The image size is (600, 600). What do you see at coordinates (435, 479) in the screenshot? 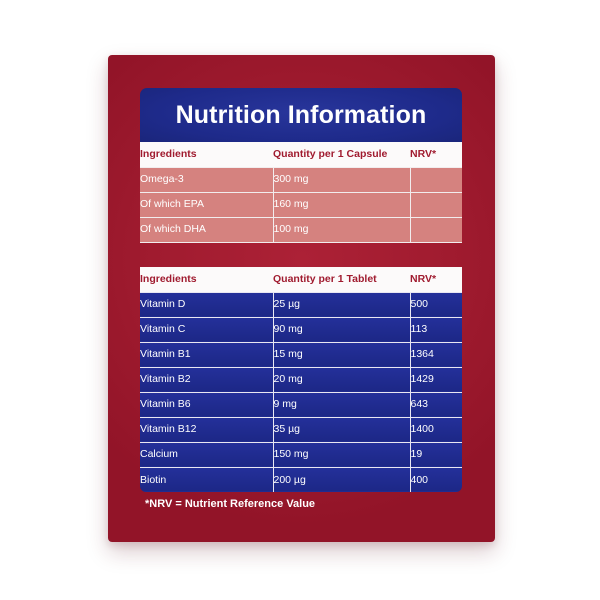
I see `cell-nrv: 400` at bounding box center [435, 479].